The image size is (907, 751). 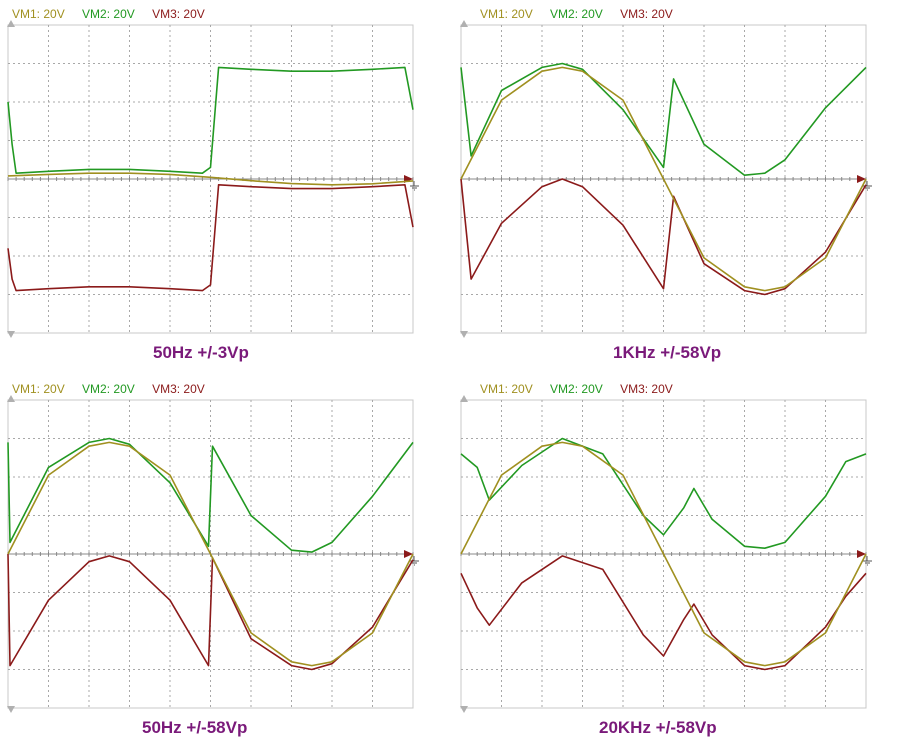 What do you see at coordinates (658, 727) in the screenshot?
I see `chart-title-4: 20KHz +/-58Vp` at bounding box center [658, 727].